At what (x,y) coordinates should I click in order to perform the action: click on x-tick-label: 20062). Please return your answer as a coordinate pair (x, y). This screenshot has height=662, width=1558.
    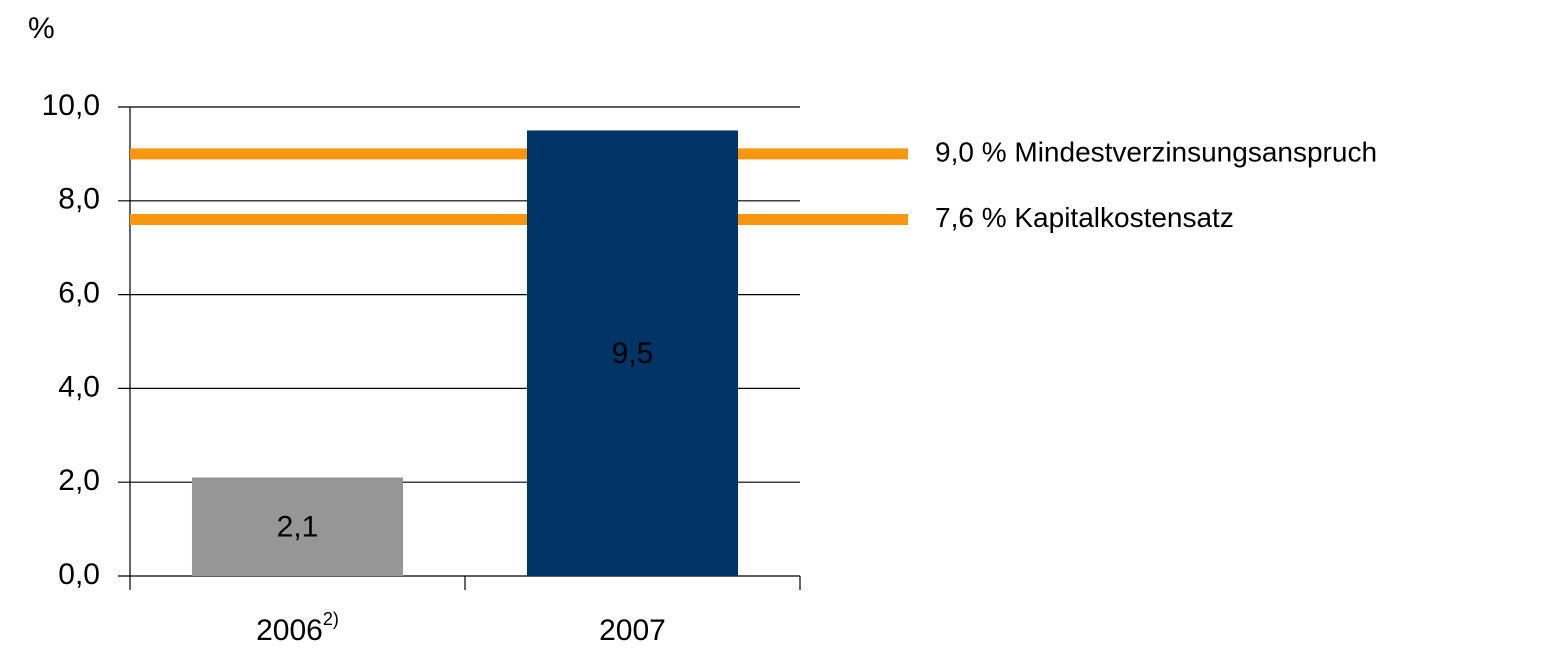
    Looking at the image, I should click on (297, 628).